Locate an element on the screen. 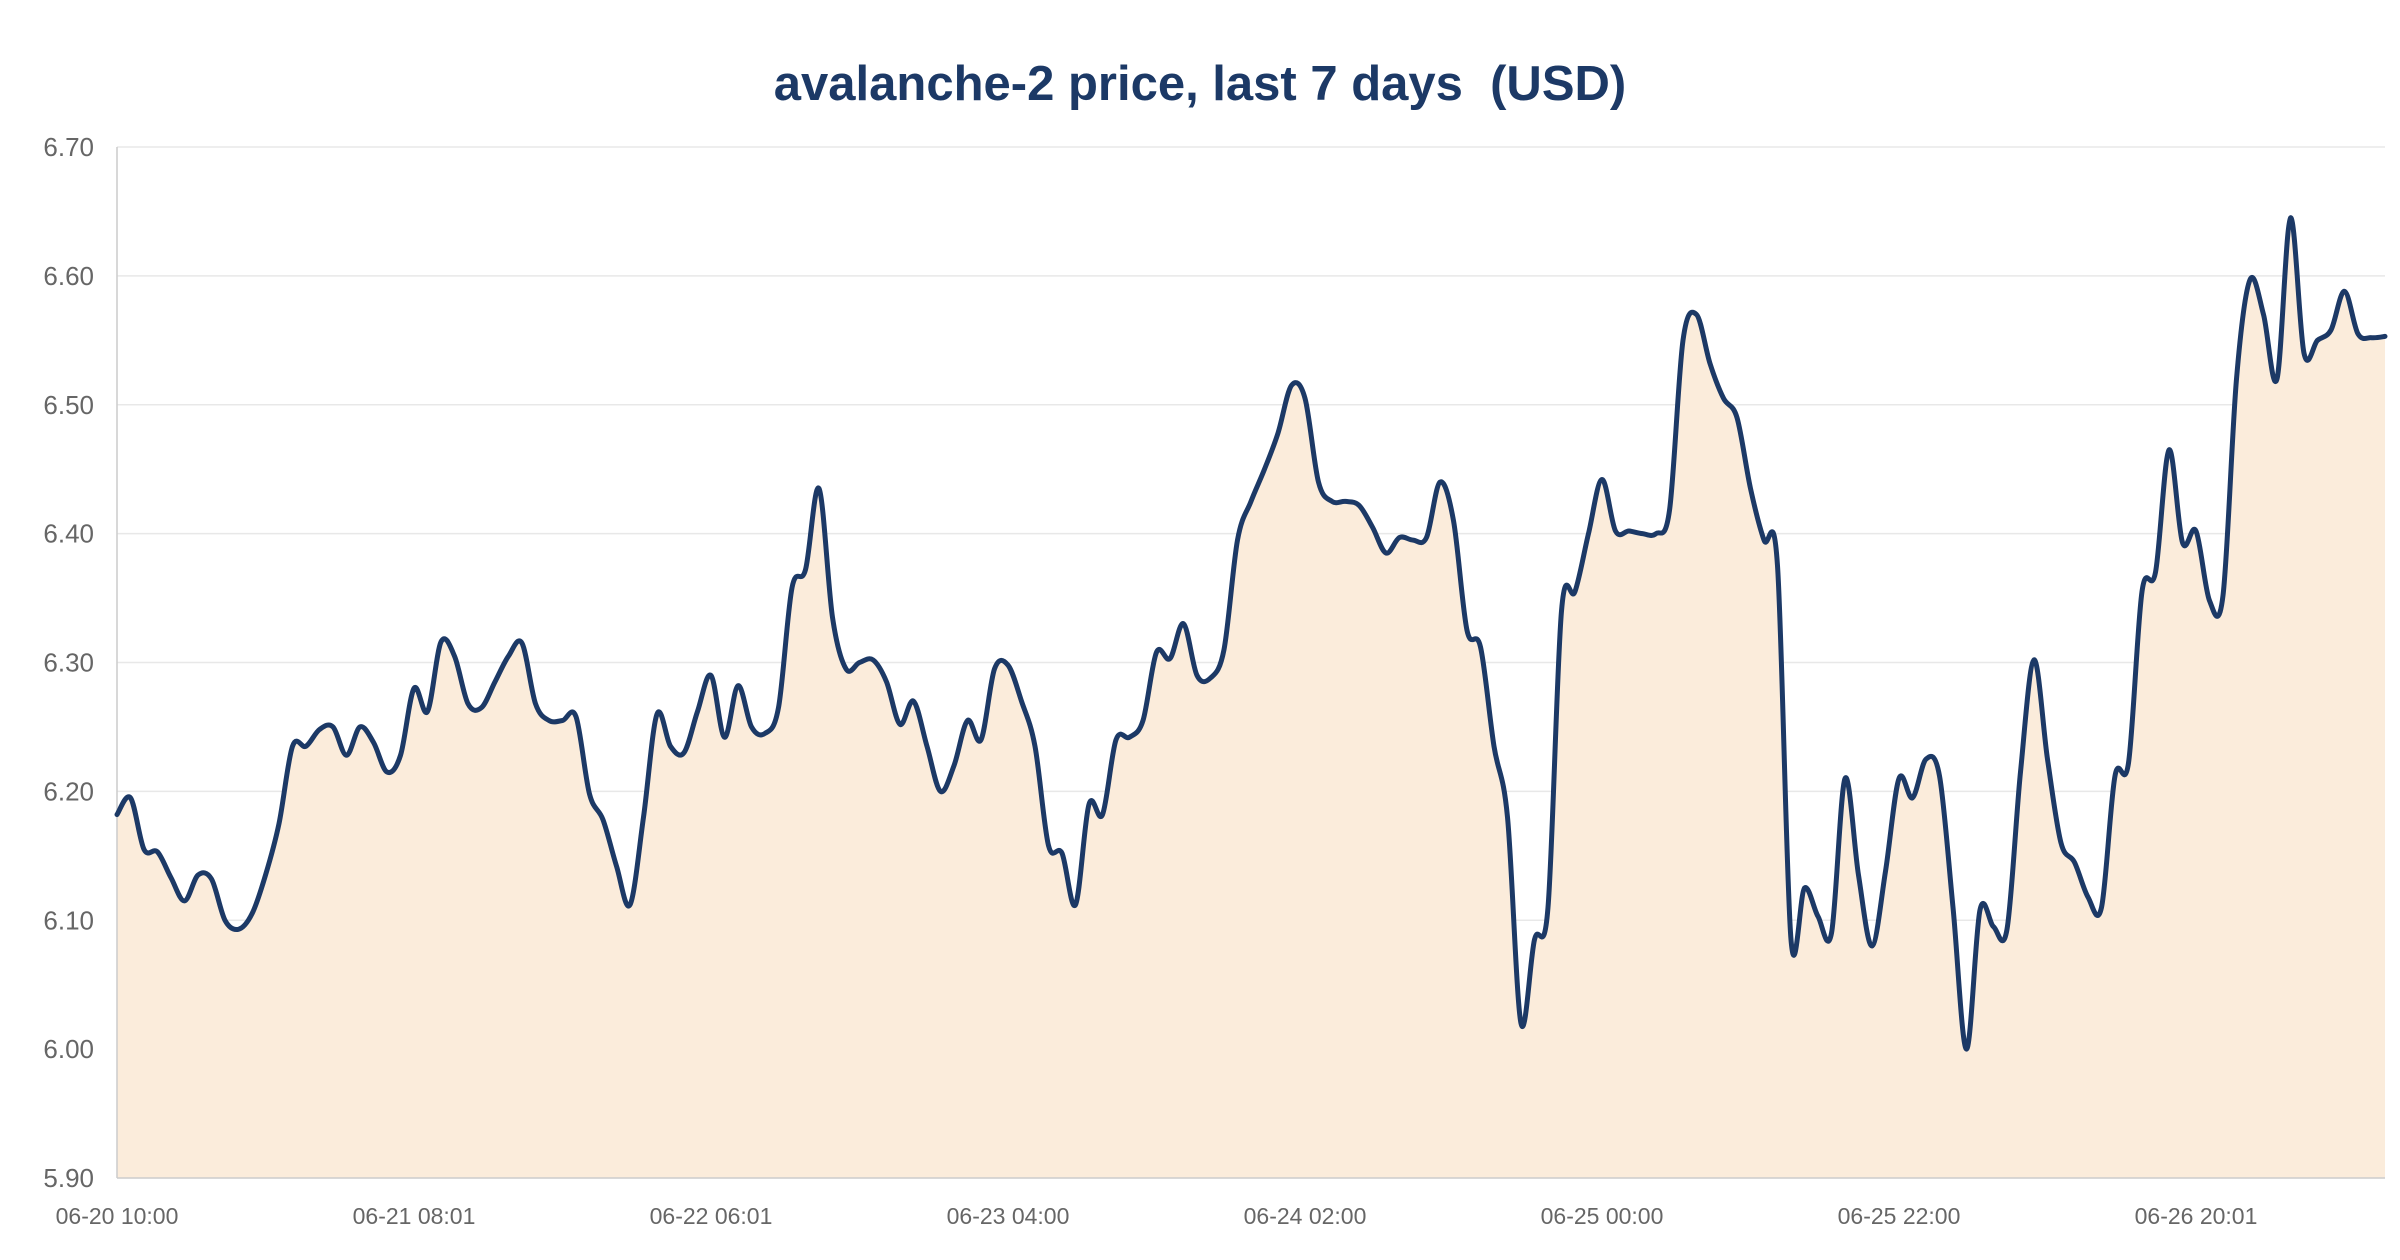 This screenshot has width=2400, height=1260. x-tick-label: 06-25 00:00 is located at coordinates (1602, 1216).